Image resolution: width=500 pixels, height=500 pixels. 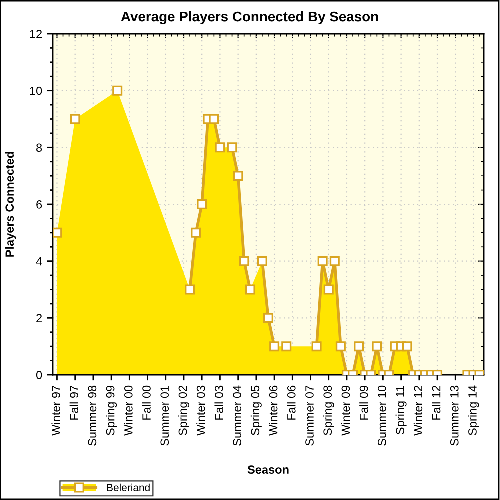 What do you see at coordinates (364, 403) in the screenshot?
I see `x-tick-label: Fall 09` at bounding box center [364, 403].